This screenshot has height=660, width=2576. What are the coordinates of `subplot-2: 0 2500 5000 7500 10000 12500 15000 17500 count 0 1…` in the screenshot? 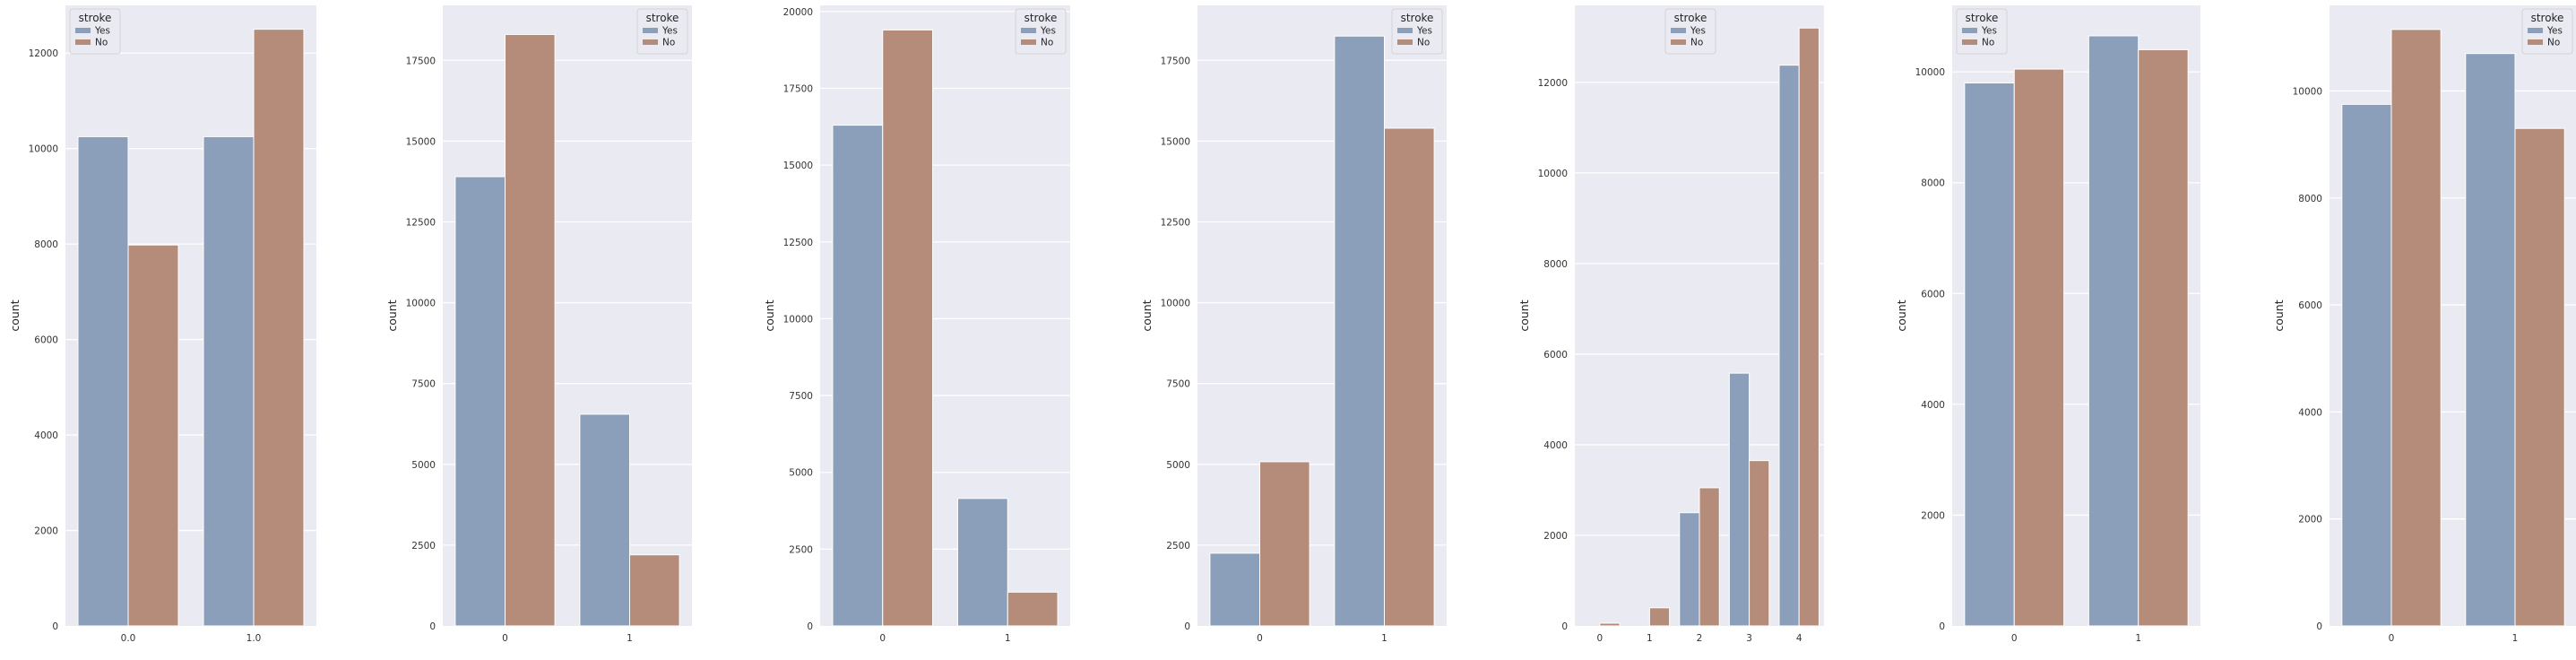 It's located at (538, 324).